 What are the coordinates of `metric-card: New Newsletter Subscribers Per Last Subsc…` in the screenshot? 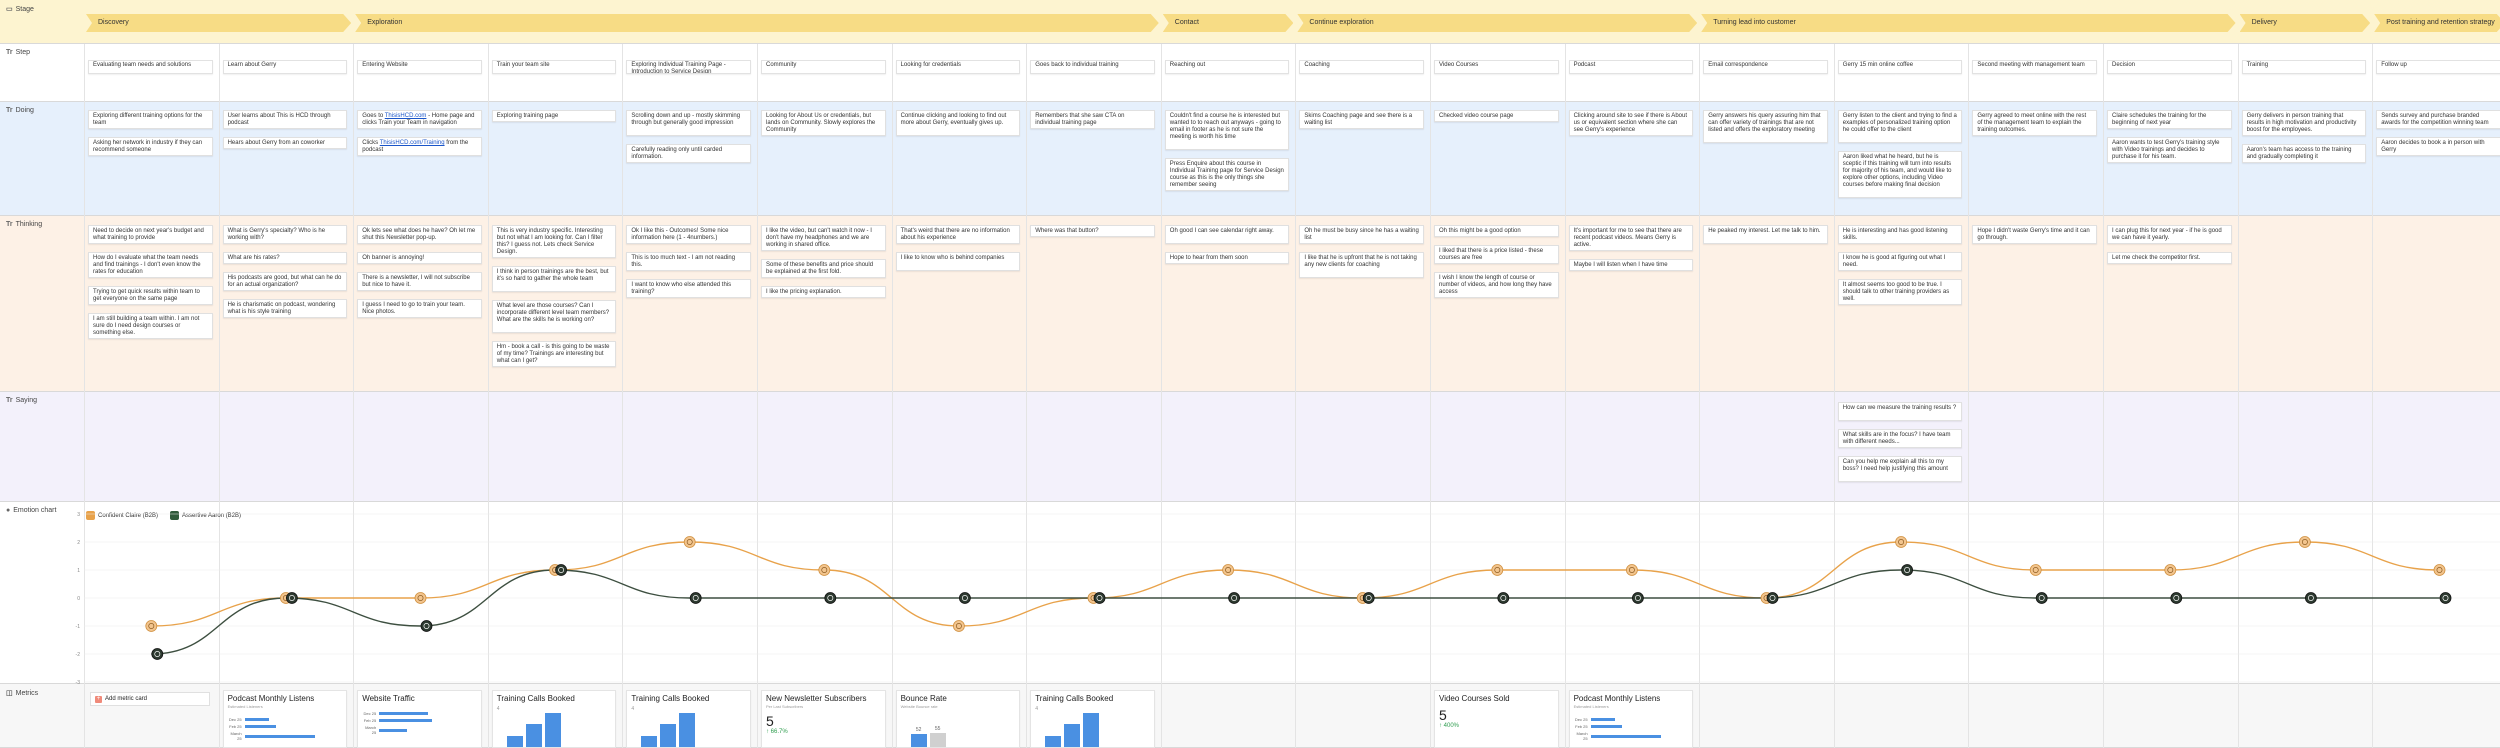 It's located at (823, 719).